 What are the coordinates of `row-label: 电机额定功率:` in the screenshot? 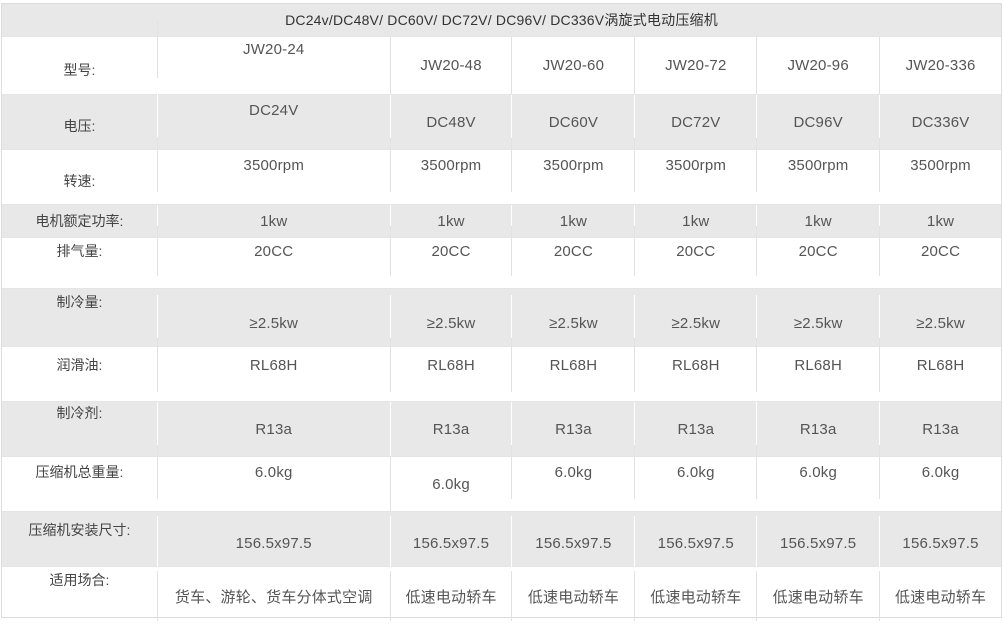 It's located at (79, 221).